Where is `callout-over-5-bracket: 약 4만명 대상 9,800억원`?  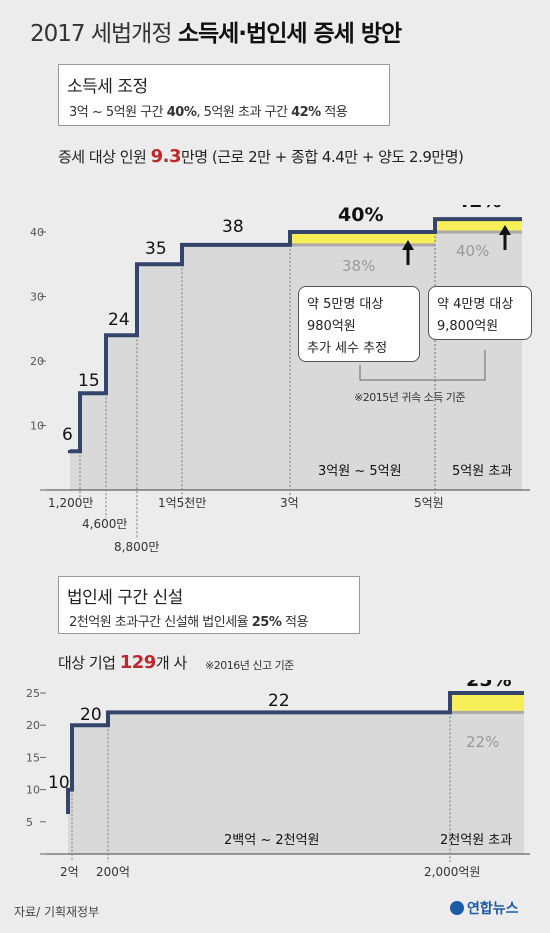
callout-over-5-bracket: 약 4만명 대상 9,800억원 is located at coordinates (480, 313).